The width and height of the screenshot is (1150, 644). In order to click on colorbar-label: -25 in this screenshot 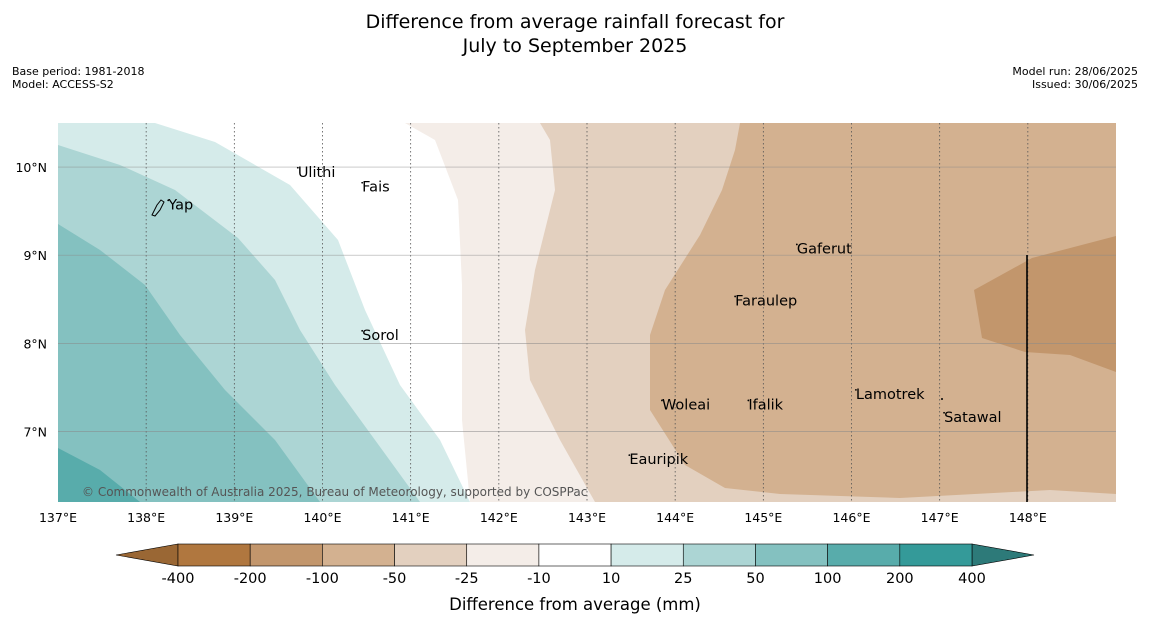, I will do `click(467, 579)`.